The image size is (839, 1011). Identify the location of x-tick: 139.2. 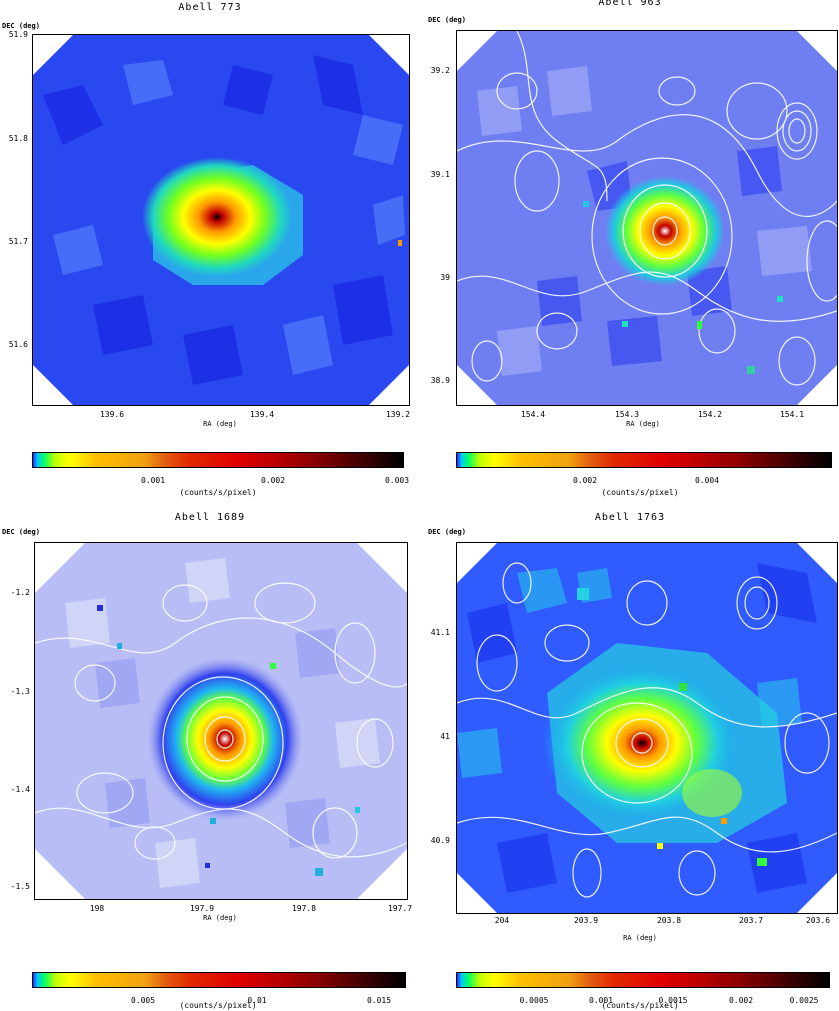
(398, 414).